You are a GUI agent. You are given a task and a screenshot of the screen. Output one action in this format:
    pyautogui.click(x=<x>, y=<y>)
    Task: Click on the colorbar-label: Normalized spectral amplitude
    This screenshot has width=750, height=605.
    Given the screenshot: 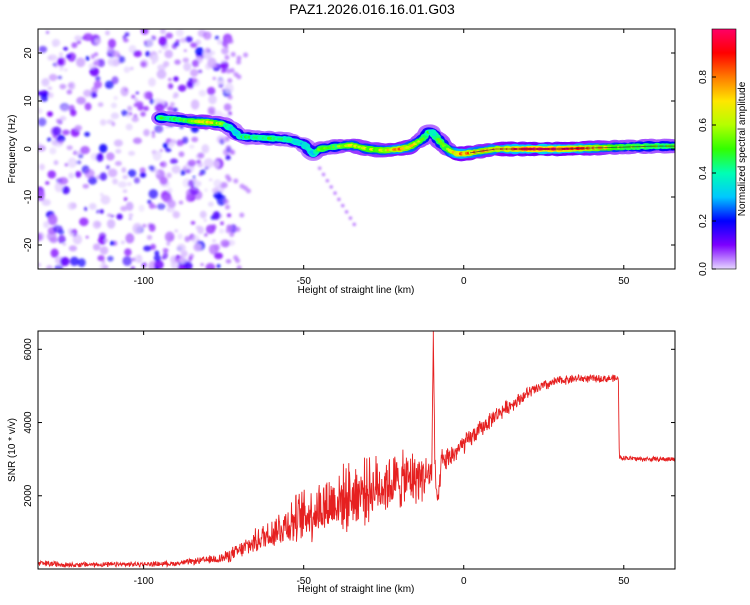 What is the action you would take?
    pyautogui.click(x=742, y=148)
    